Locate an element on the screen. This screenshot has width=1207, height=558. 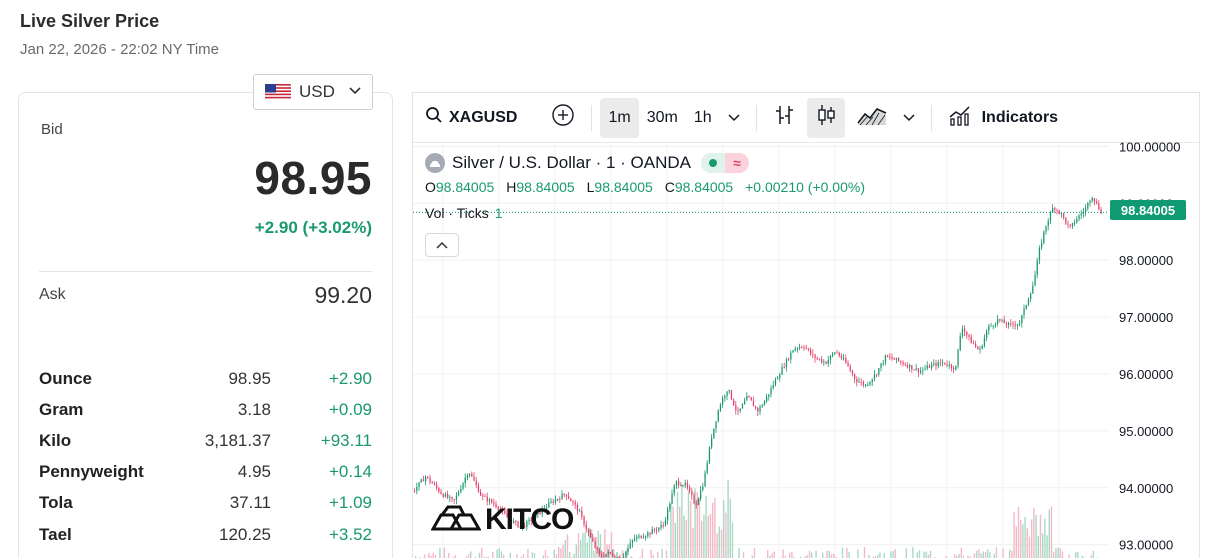
unit-row-ounce: Ounce 98.95 +2.90 is located at coordinates (205, 378).